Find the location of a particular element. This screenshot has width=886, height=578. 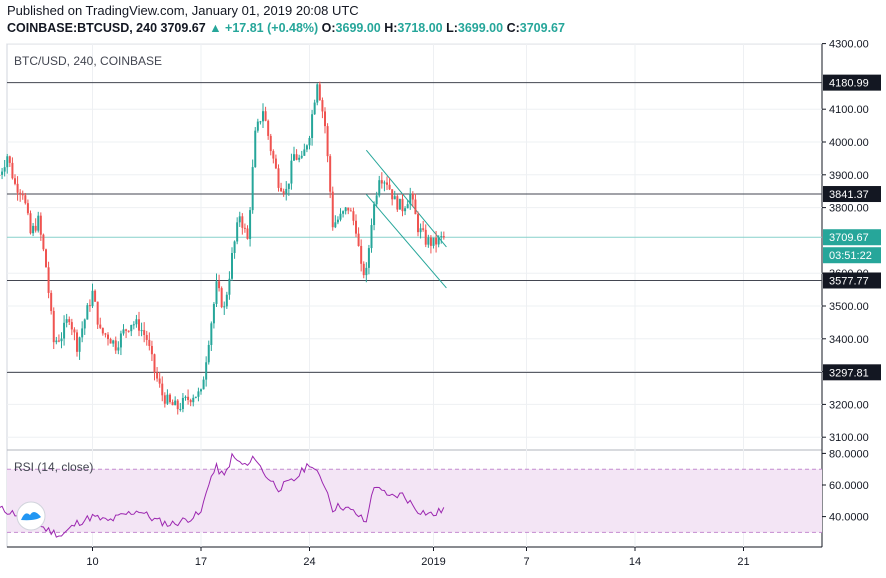

time-axis: 10 17 24 2019 7 14 21 is located at coordinates (418, 557).